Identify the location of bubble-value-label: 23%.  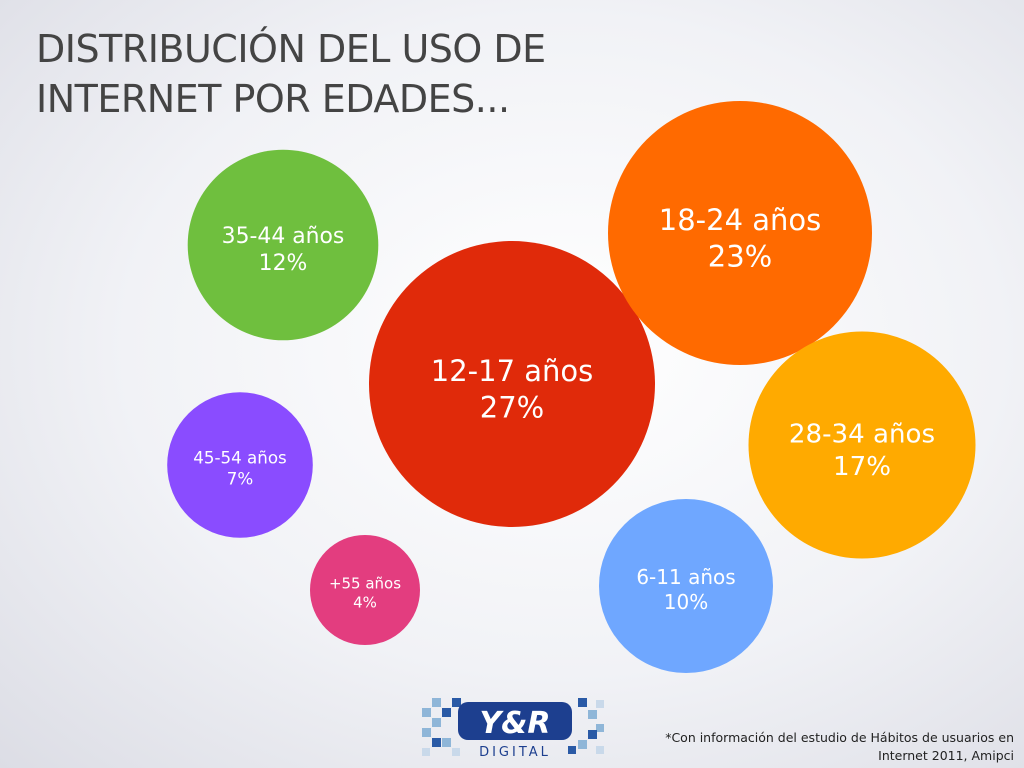
(740, 256).